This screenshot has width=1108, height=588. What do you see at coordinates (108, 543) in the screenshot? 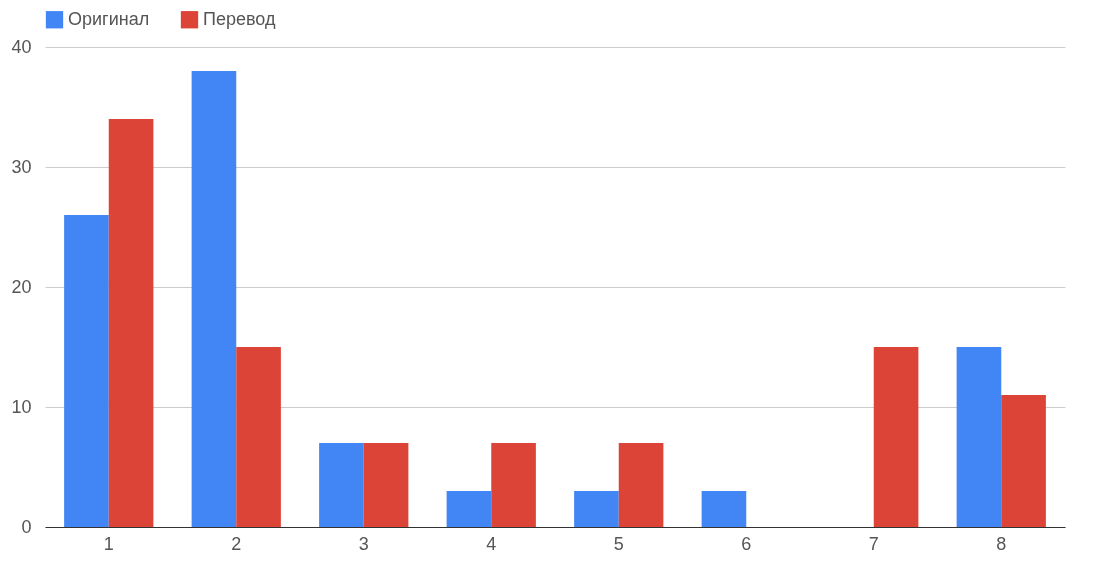
I see `x-tick-label: 1` at bounding box center [108, 543].